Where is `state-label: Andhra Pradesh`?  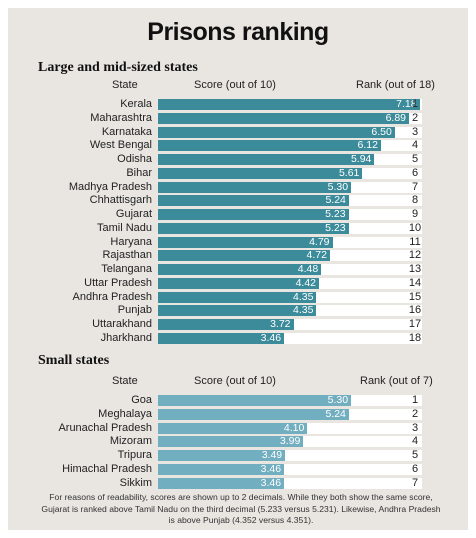 state-label: Andhra Pradesh is located at coordinates (112, 296).